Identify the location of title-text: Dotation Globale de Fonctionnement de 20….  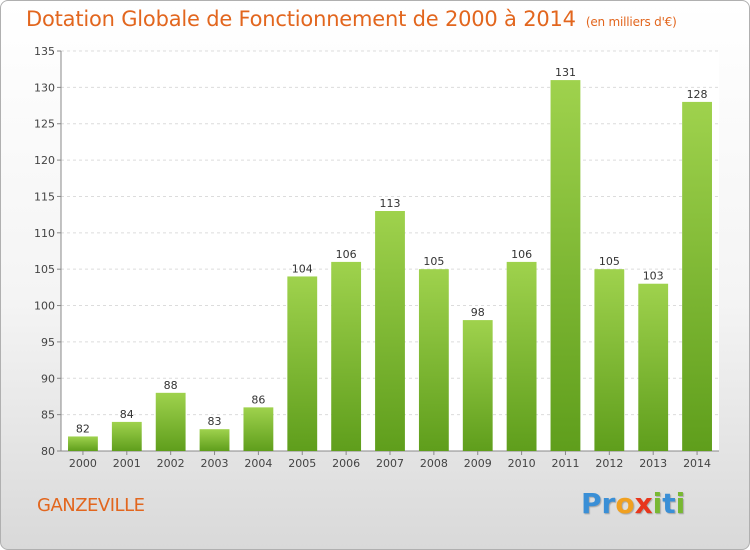
(301, 19).